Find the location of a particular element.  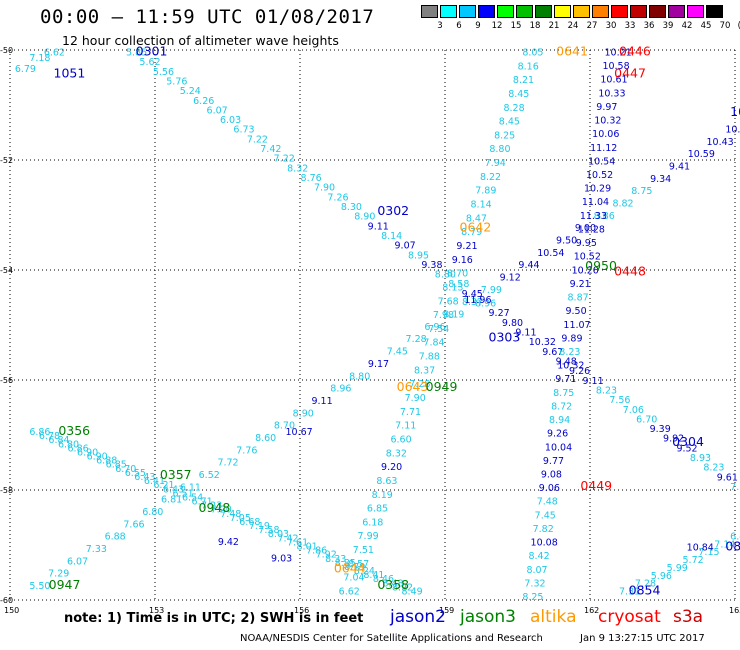

satellite-legend-jason3: jason3 is located at coordinates (488, 617).